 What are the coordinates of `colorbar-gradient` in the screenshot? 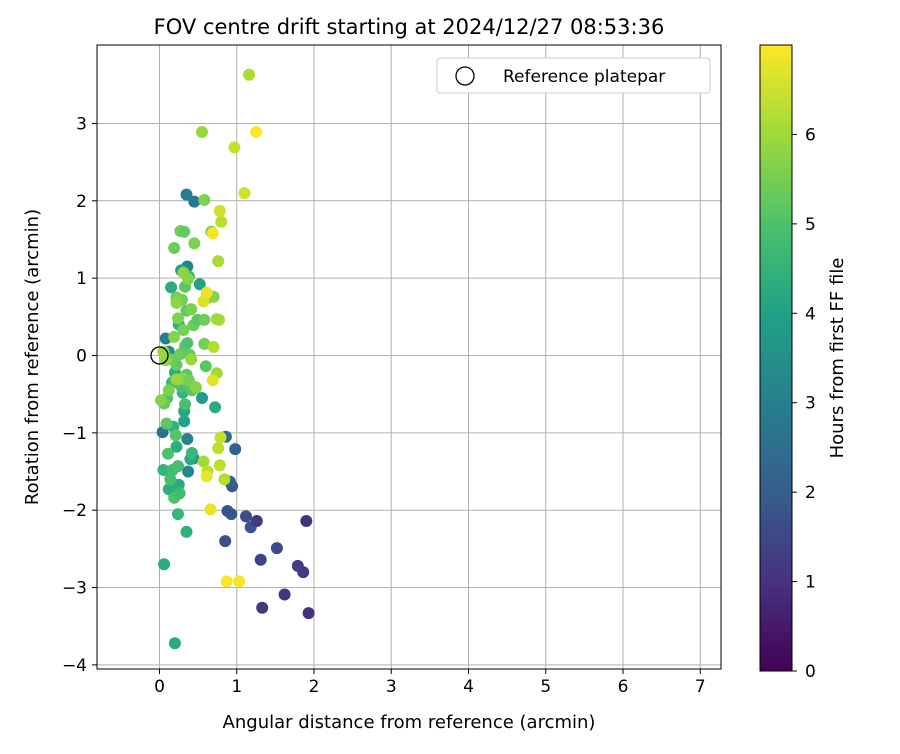 It's located at (776, 358).